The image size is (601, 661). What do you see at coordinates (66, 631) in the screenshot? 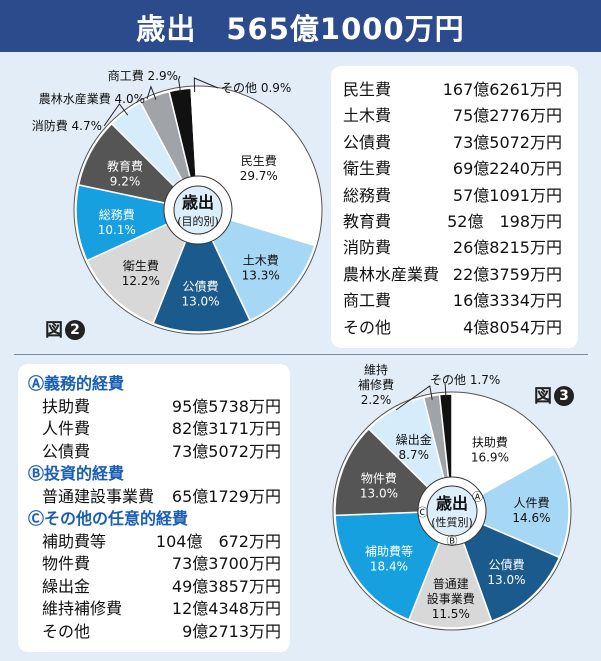
I see `row-name: その他` at bounding box center [66, 631].